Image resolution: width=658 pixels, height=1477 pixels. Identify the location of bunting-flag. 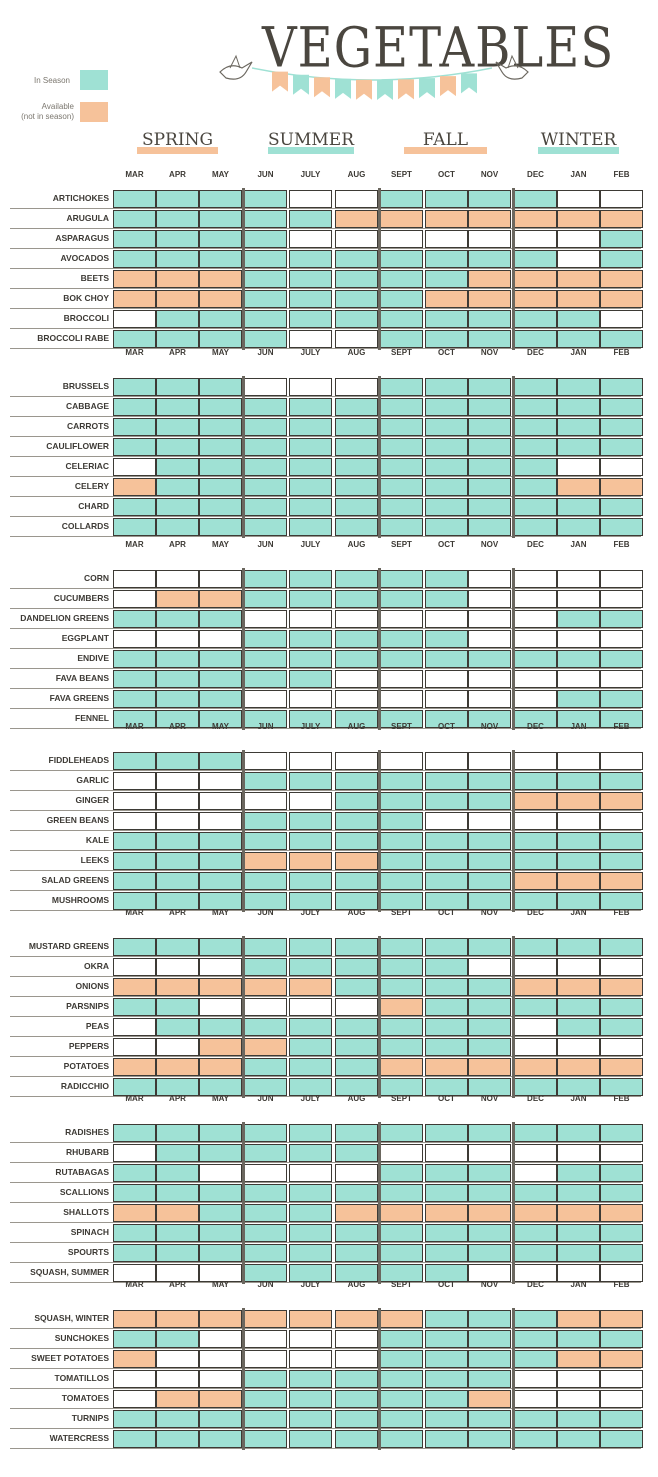
(343, 88).